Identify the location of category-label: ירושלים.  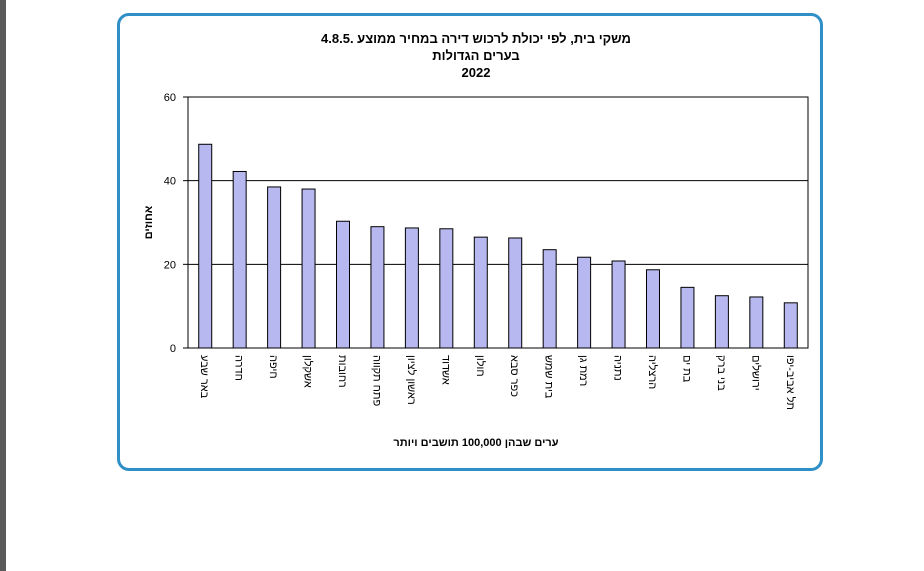
(755, 373).